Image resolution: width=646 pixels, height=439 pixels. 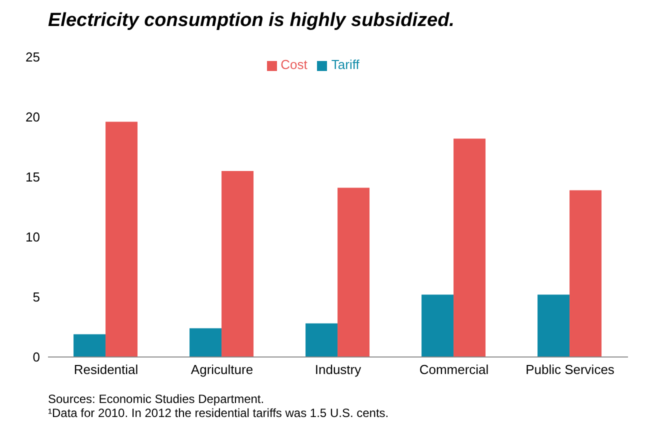 What do you see at coordinates (345, 64) in the screenshot?
I see `legend-label: Tariff` at bounding box center [345, 64].